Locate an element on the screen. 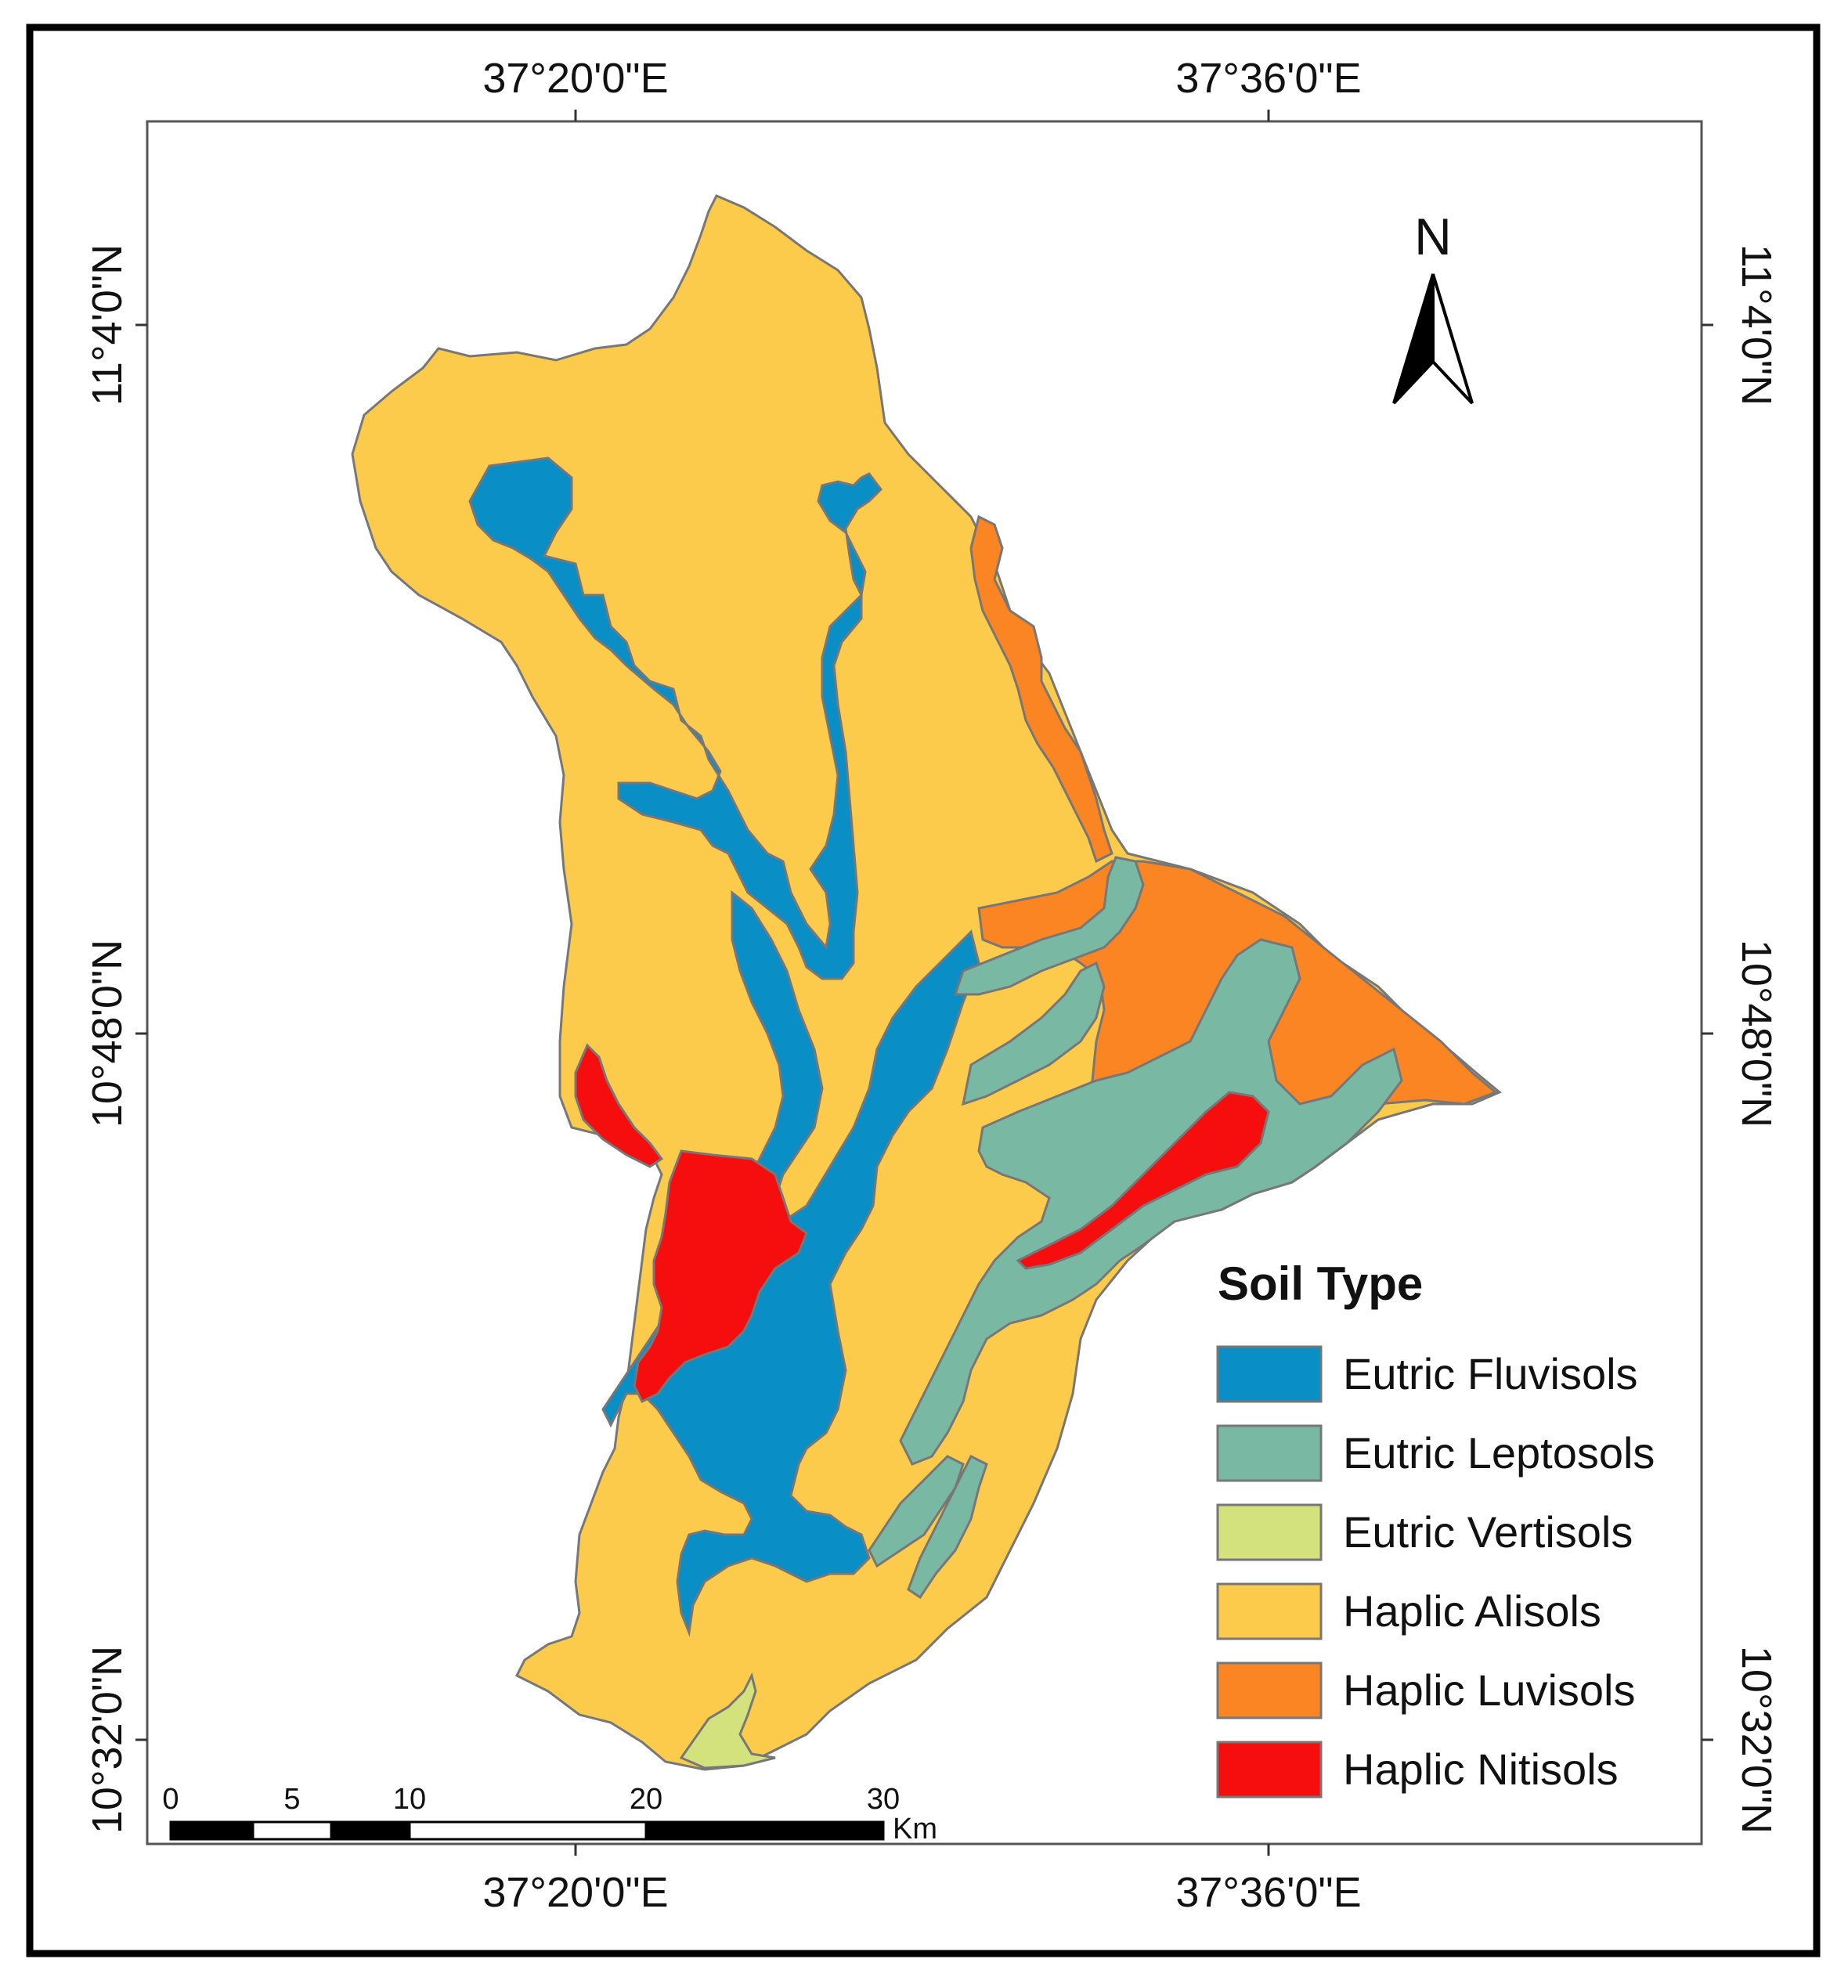 The height and width of the screenshot is (1988, 1848). scale-tick-30: 30 is located at coordinates (883, 1799).